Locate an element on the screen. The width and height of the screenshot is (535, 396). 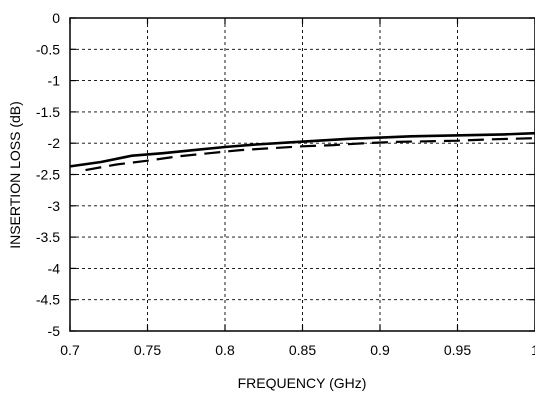
y-tick-label: -3.5 is located at coordinates (48, 237).